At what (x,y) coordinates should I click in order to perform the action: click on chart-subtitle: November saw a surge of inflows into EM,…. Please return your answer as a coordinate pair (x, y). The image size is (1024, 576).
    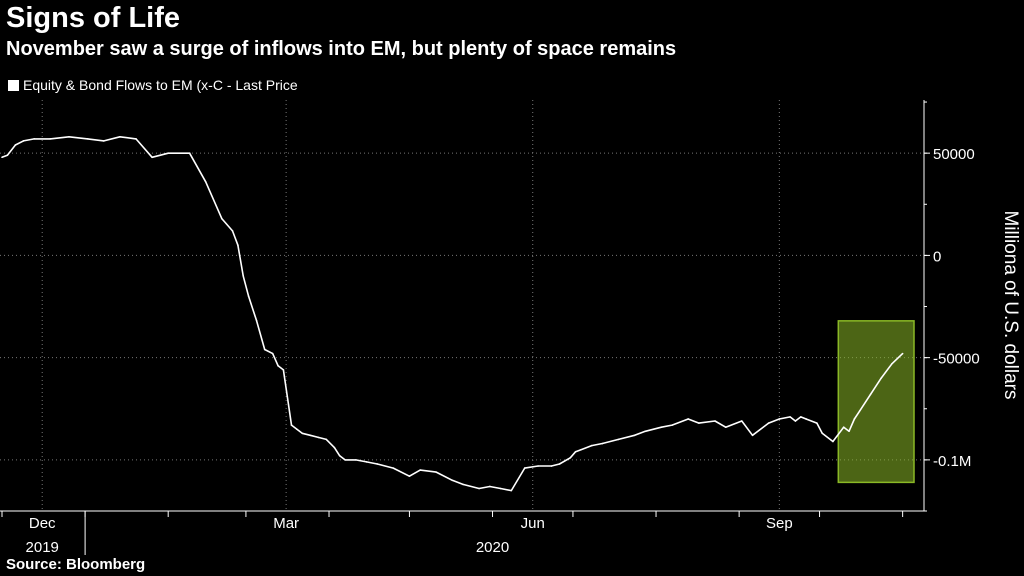
    Looking at the image, I should click on (341, 49).